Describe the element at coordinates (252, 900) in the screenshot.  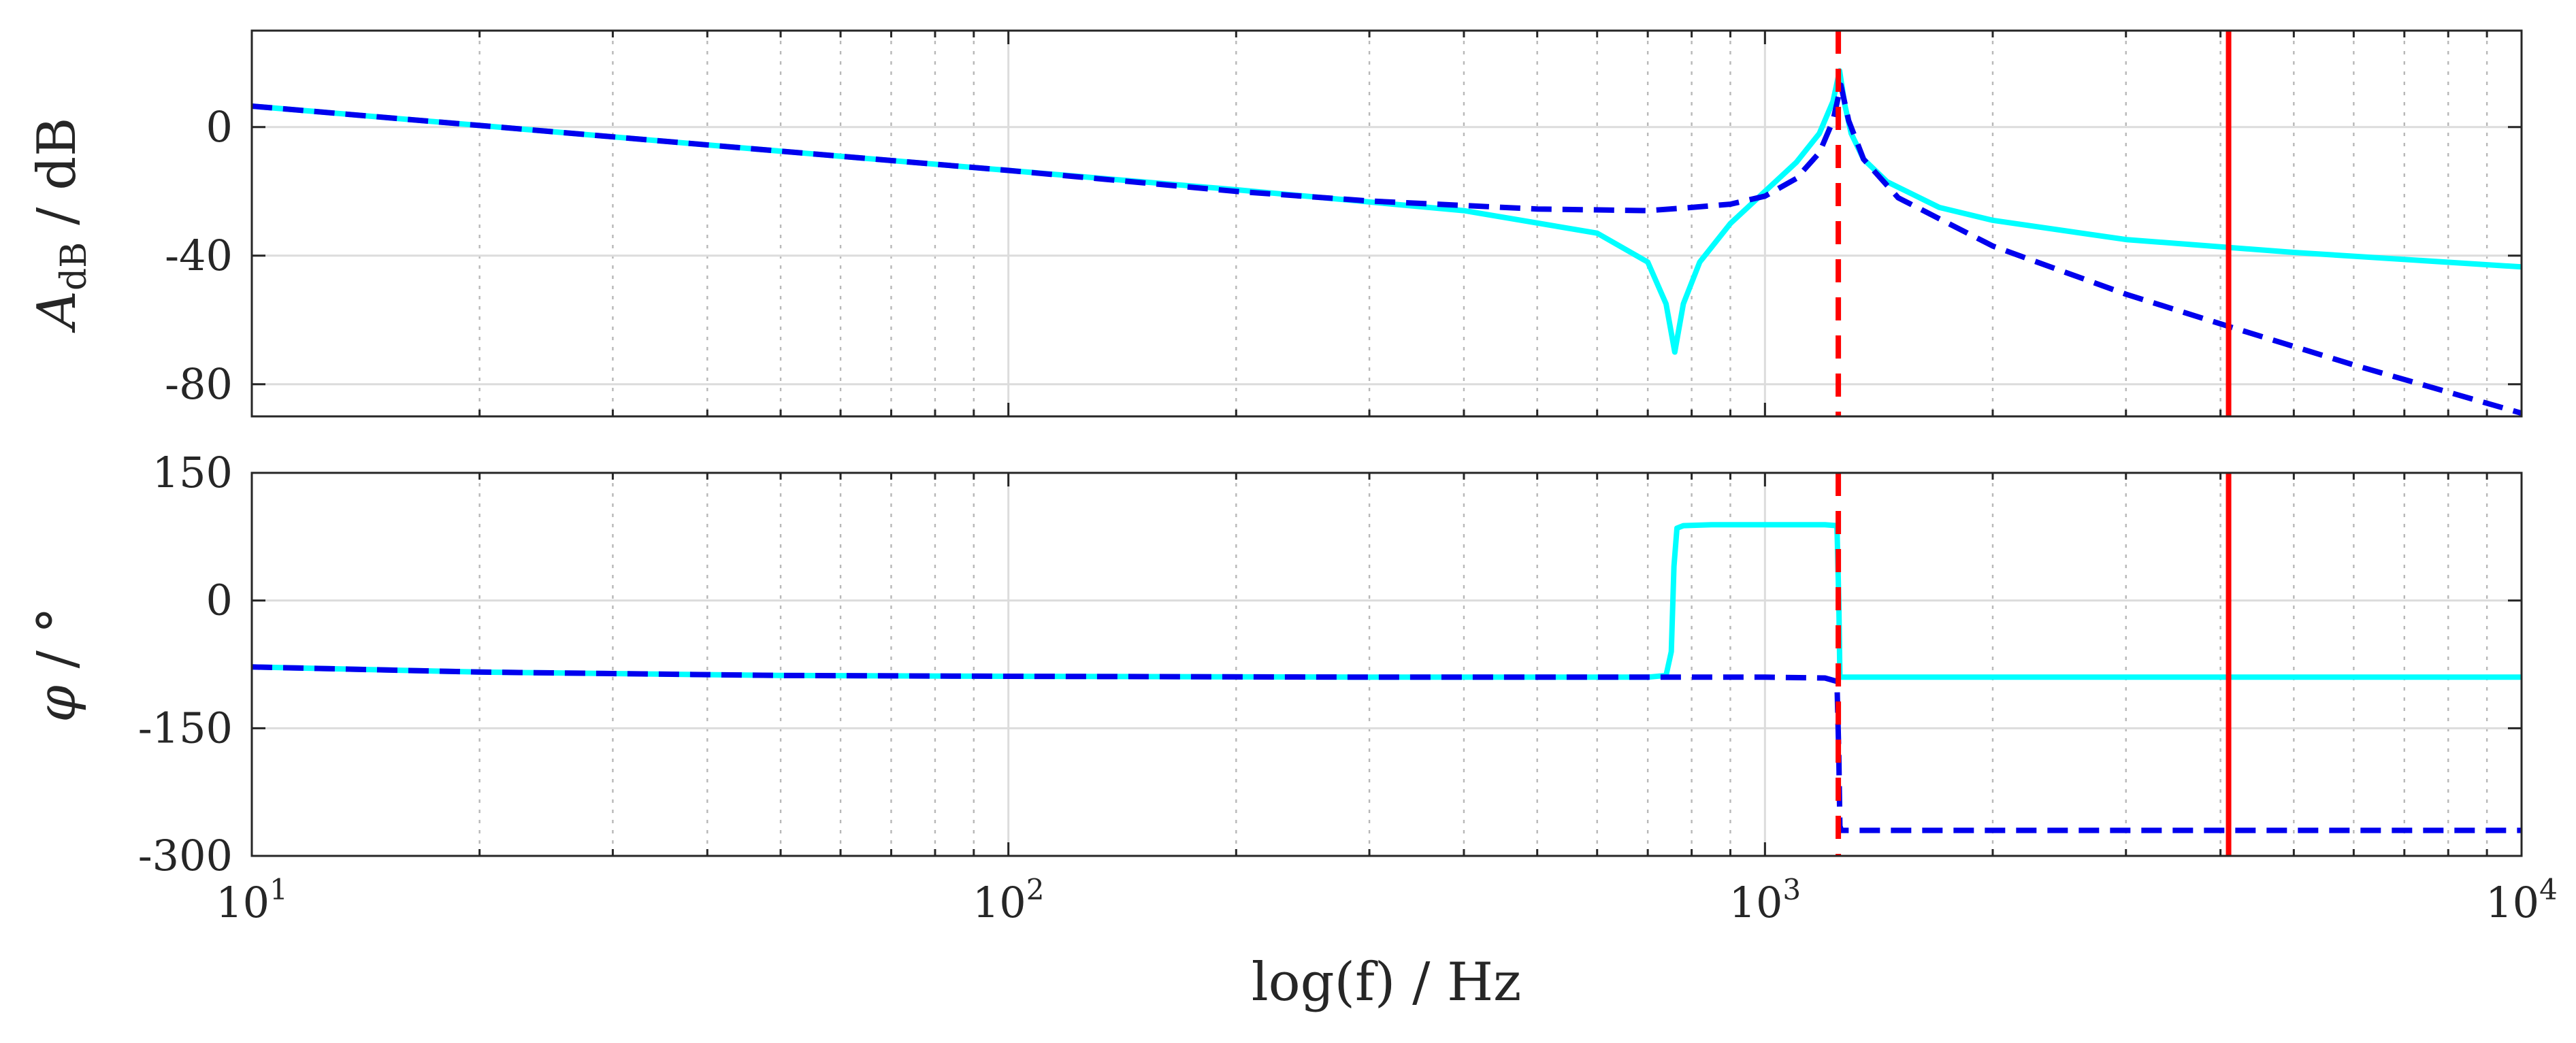
I see `xtick-label: 10¹` at that location.